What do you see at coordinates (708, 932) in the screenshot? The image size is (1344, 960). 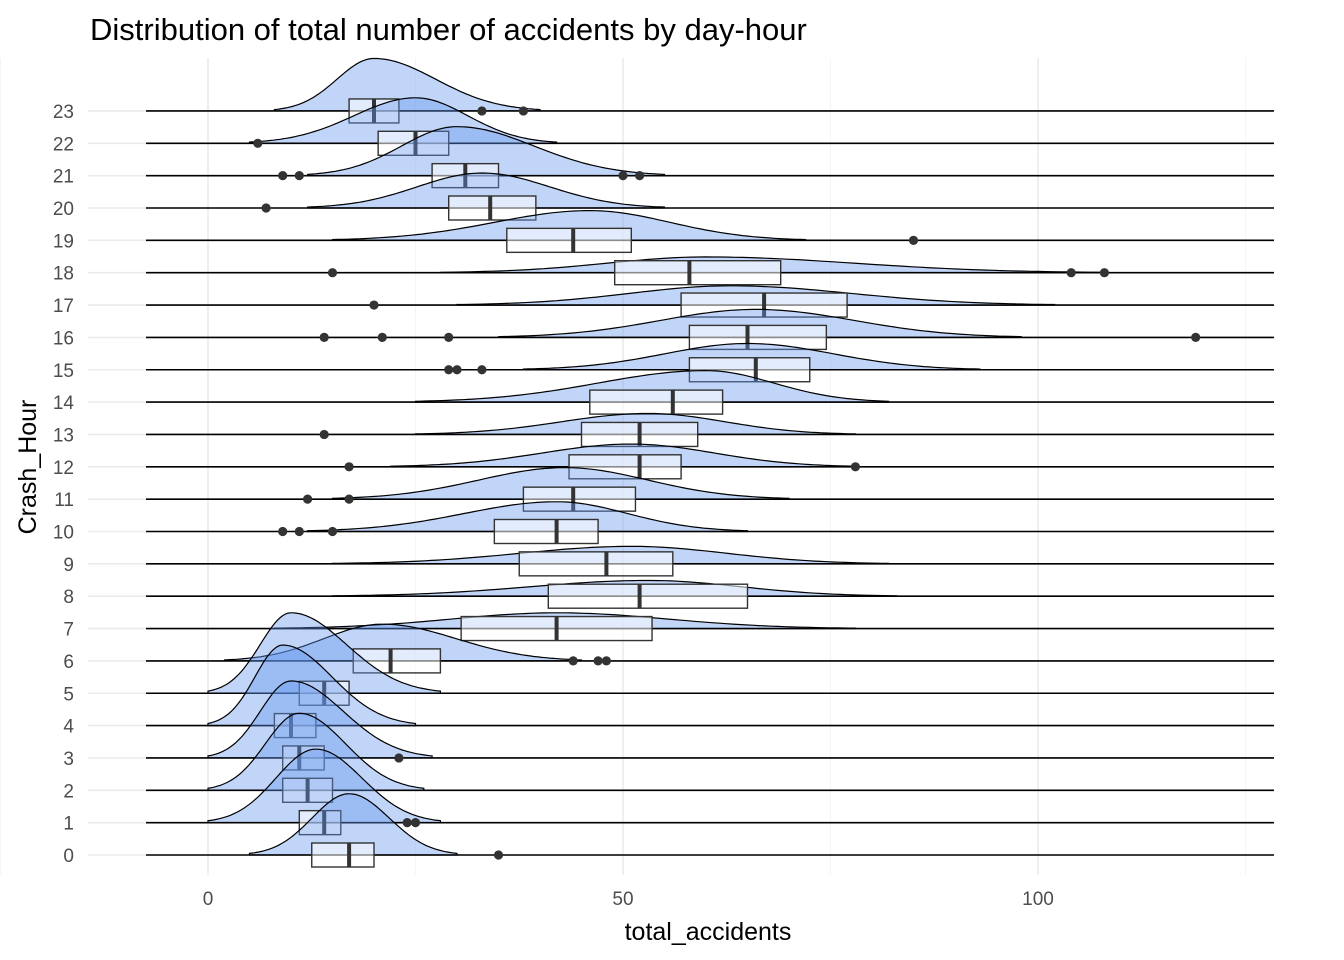 I see `x-axis-title: total_accidents` at bounding box center [708, 932].